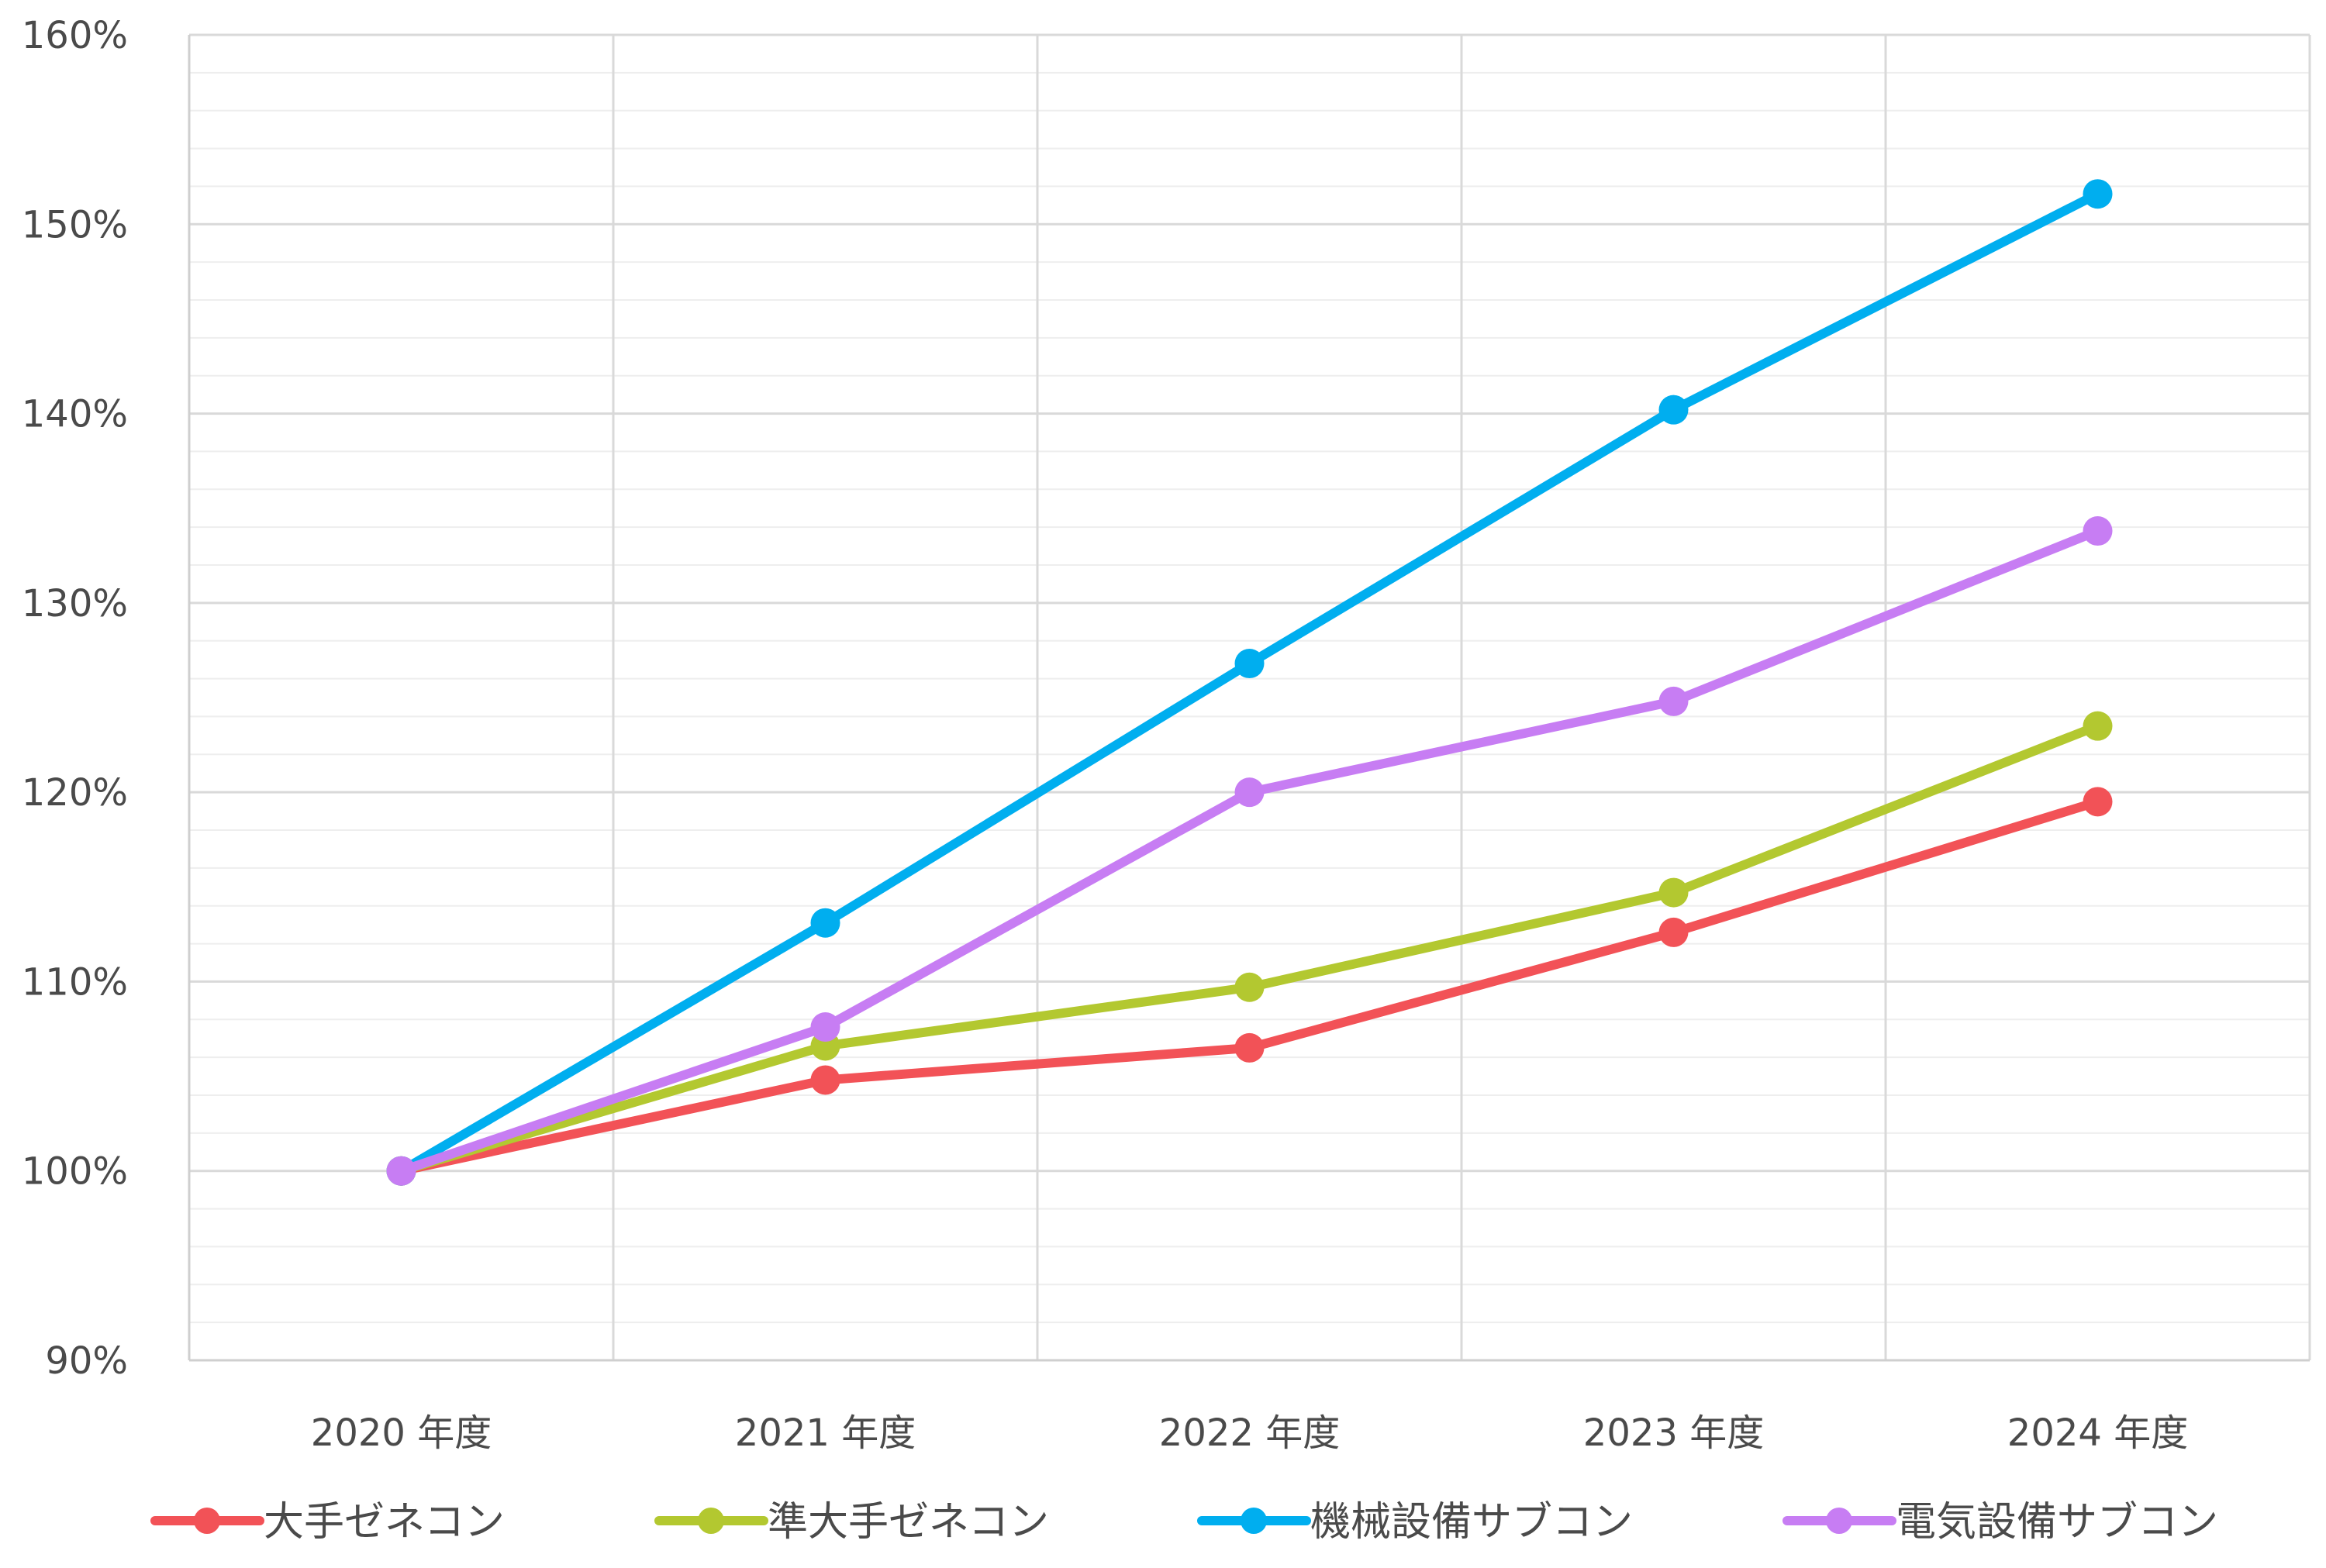  I want to click on legend-item: 大手ゼネコン, so click(327, 1522).